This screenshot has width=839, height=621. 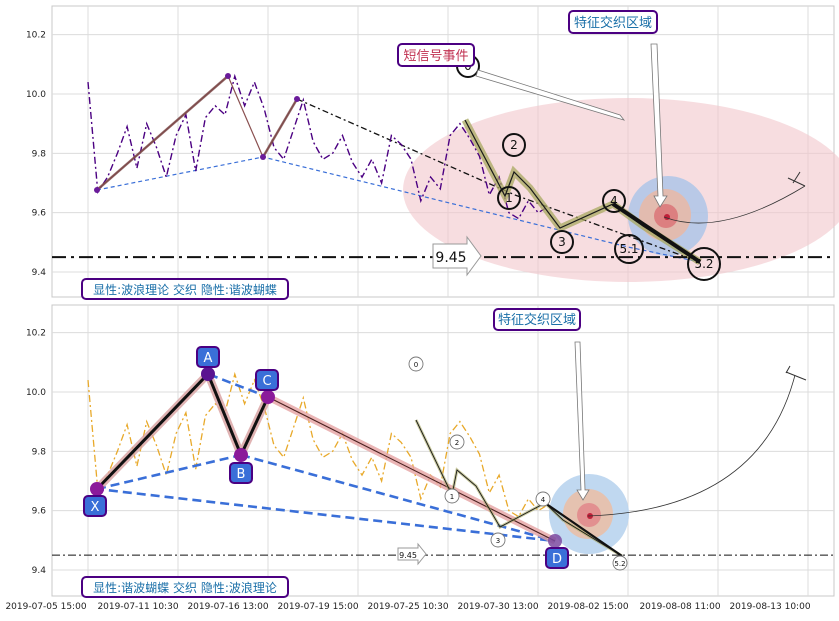 I want to click on bottom-xabc-line, so click(x=182, y=431).